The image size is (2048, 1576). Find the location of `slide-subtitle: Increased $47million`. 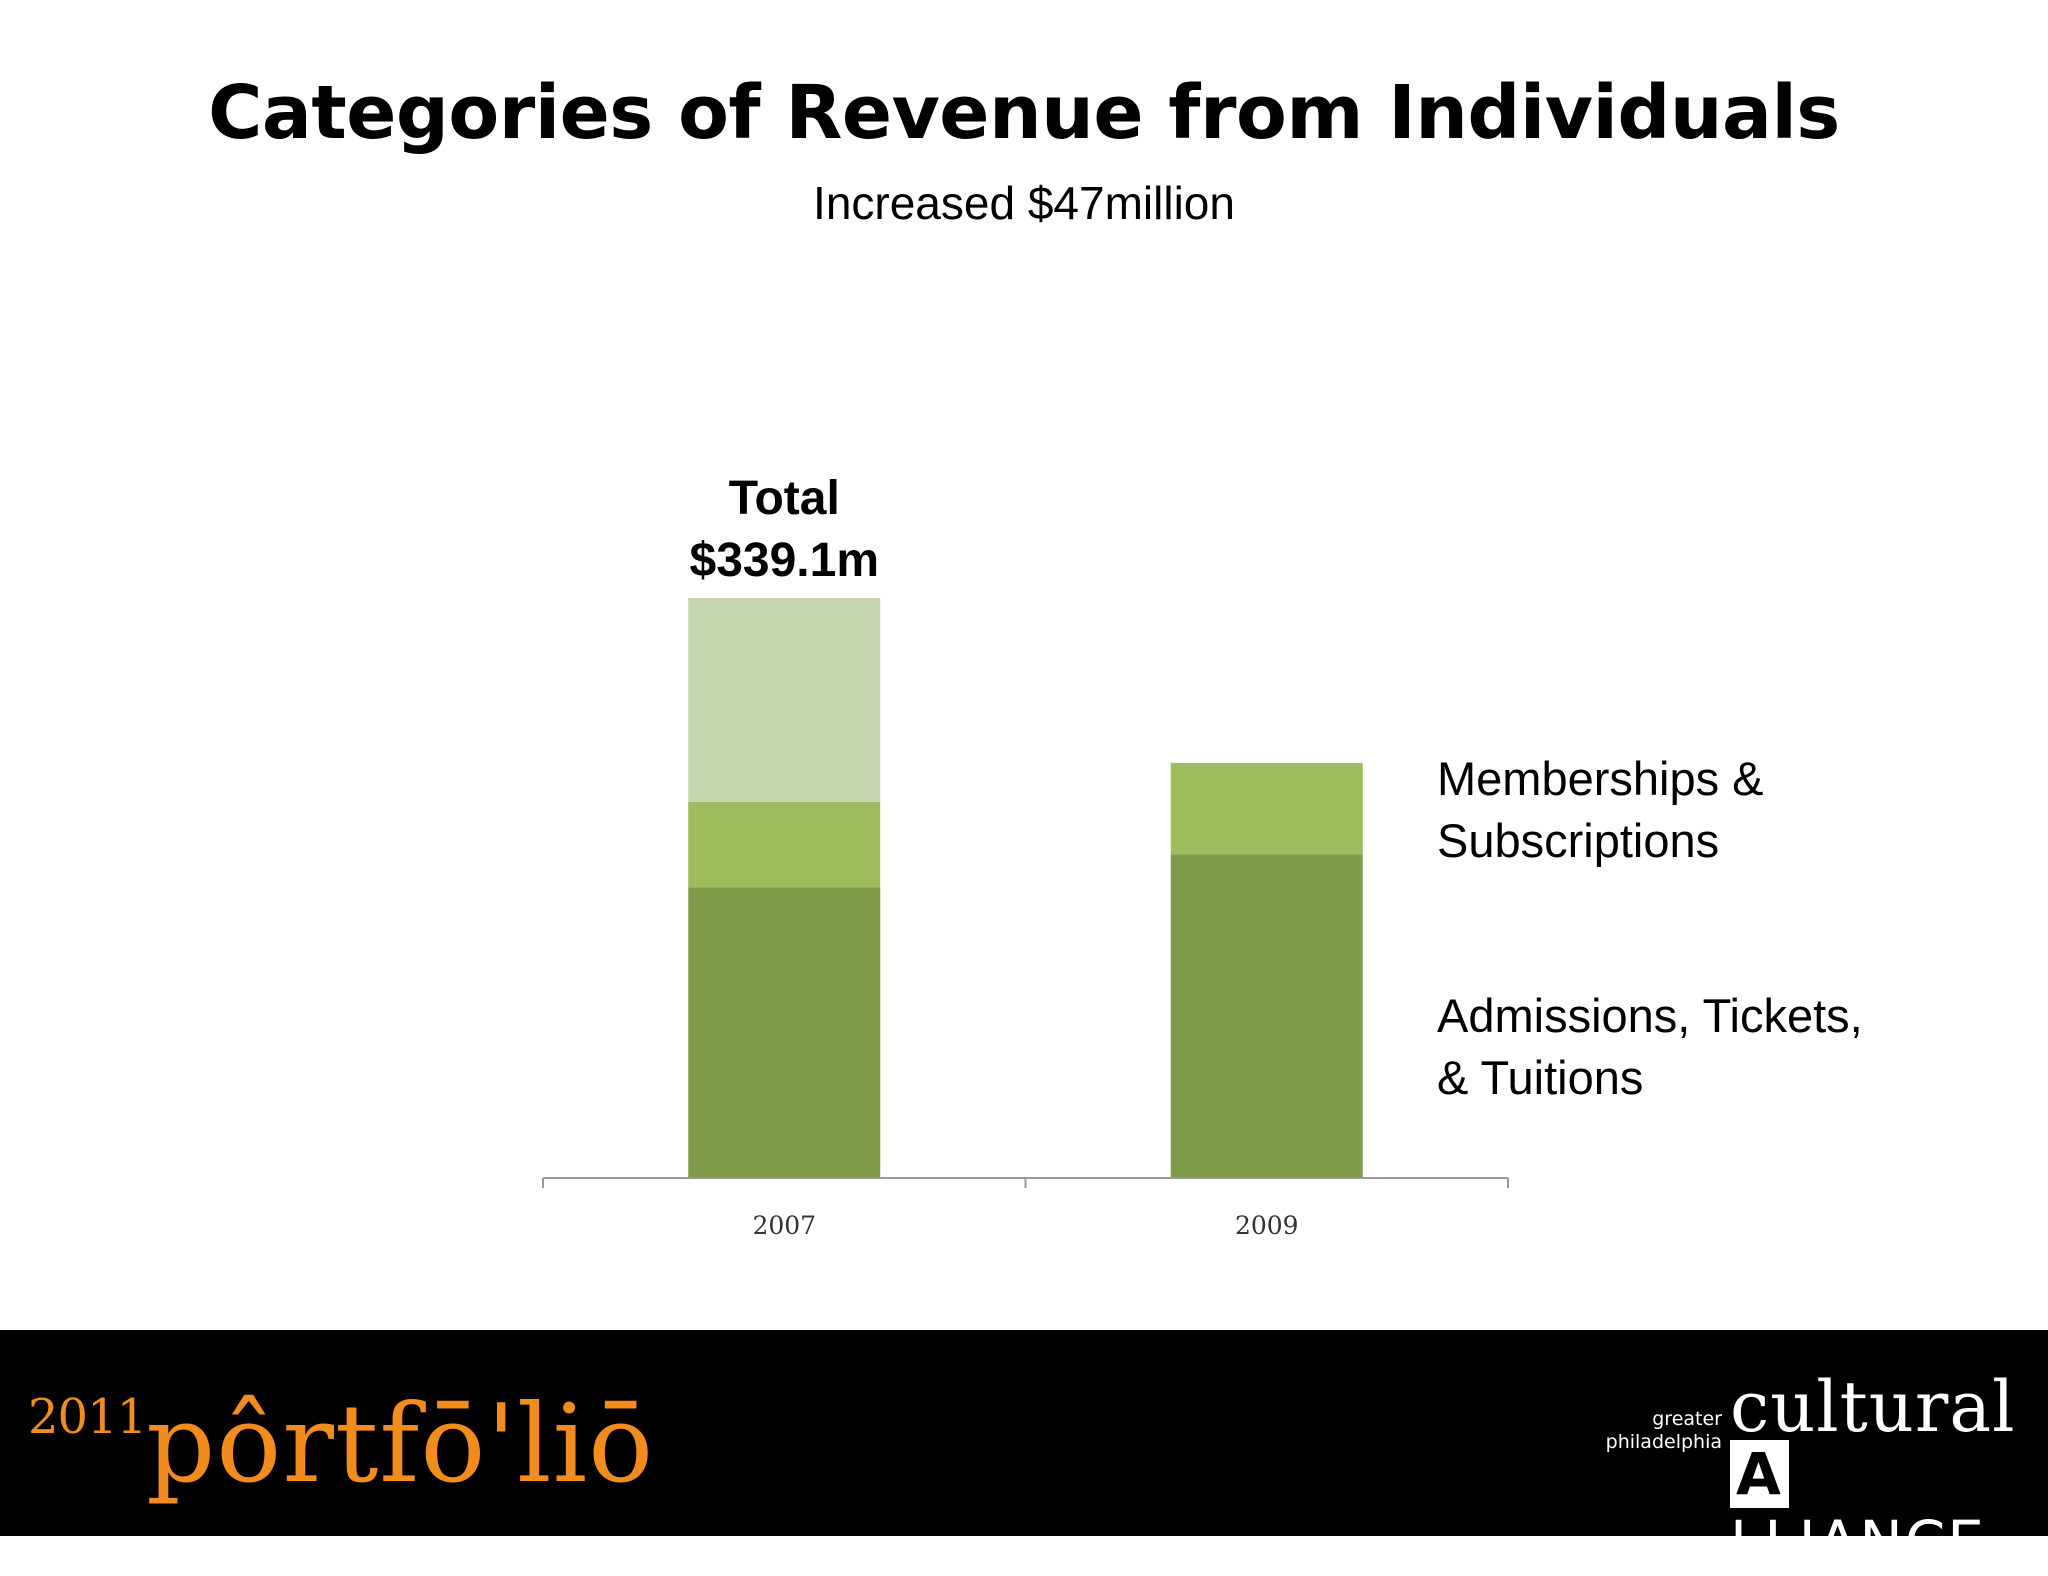

slide-subtitle: Increased $47million is located at coordinates (1024, 203).